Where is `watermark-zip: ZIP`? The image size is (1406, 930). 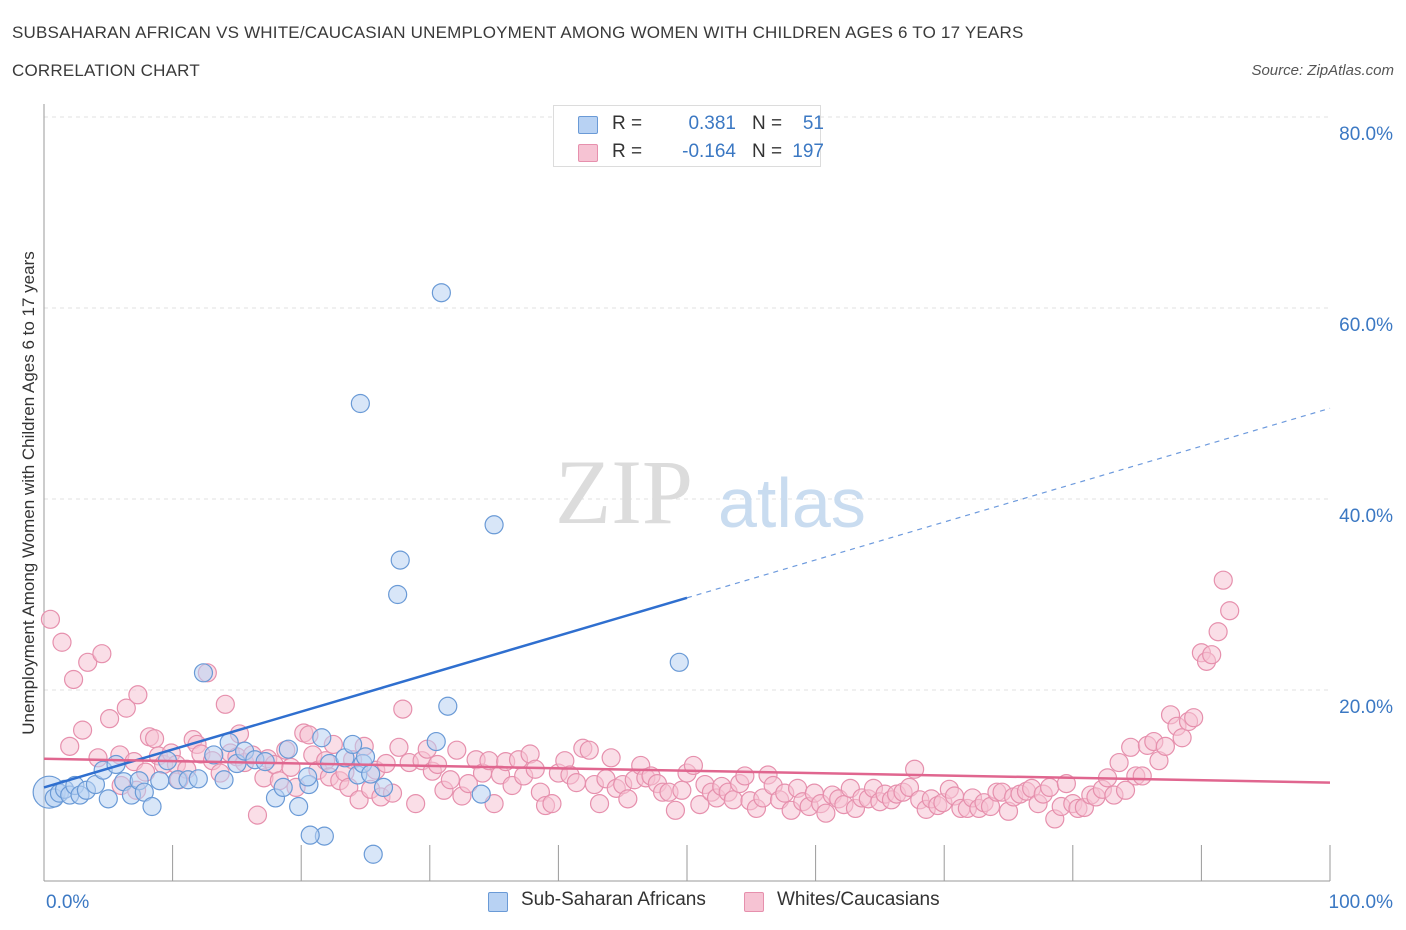 watermark-zip: ZIP is located at coordinates (624, 492).